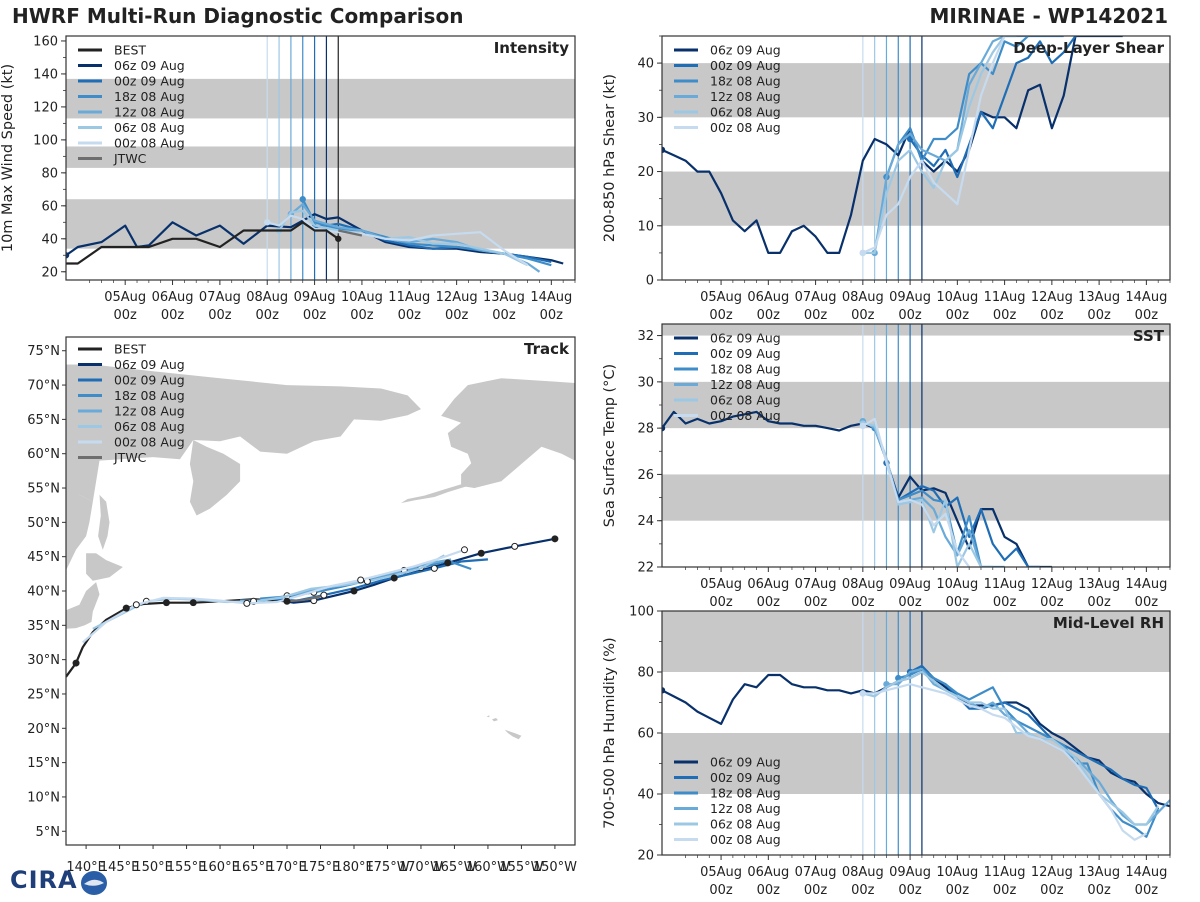 This screenshot has height=902, width=1200. What do you see at coordinates (555, 867) in the screenshot?
I see `track-lon-tick-label: 150°W` at bounding box center [555, 867].